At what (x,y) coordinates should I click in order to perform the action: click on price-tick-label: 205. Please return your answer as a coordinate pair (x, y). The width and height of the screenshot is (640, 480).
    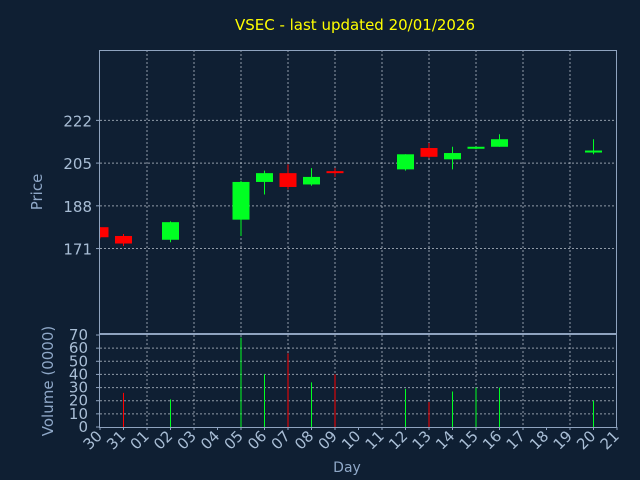
    Looking at the image, I should click on (77, 164).